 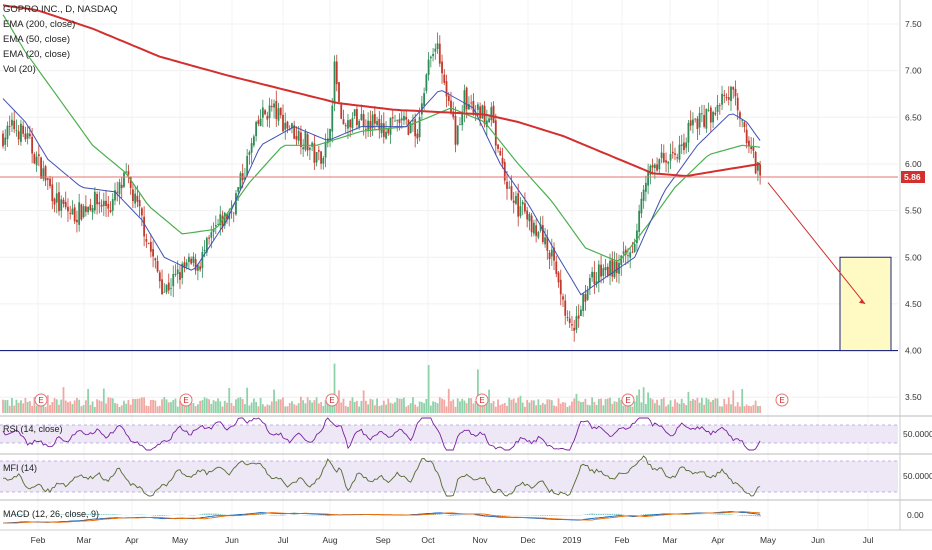 What do you see at coordinates (449, 476) in the screenshot?
I see `mfi-band` at bounding box center [449, 476].